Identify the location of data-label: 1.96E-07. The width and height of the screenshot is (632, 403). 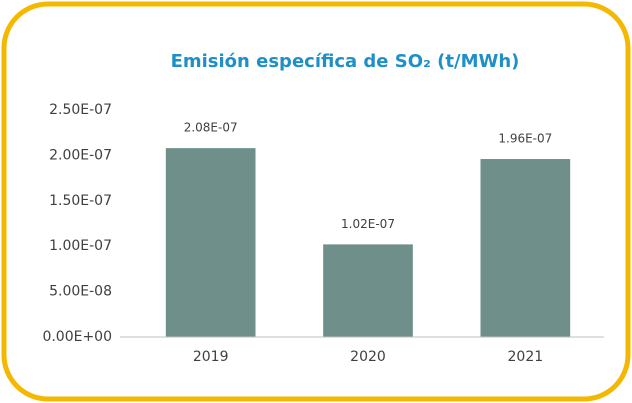
(525, 139).